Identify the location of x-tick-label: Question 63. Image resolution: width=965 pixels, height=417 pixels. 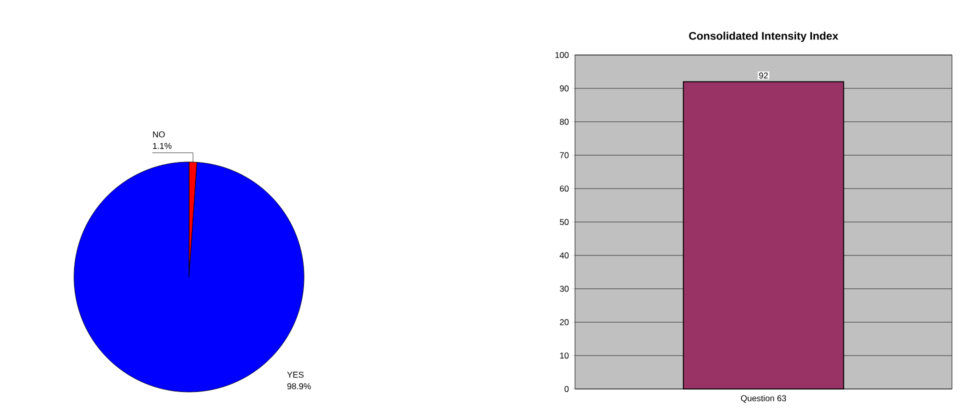
(763, 399).